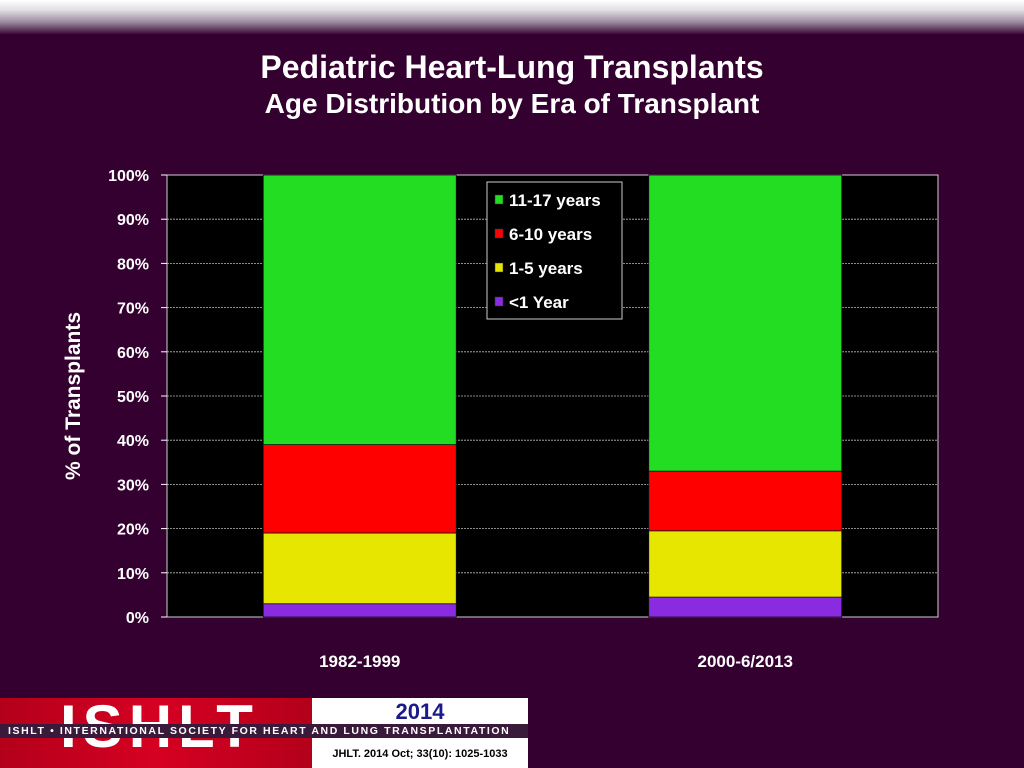 The image size is (1024, 768). What do you see at coordinates (512, 17) in the screenshot?
I see `header-gradient-strip` at bounding box center [512, 17].